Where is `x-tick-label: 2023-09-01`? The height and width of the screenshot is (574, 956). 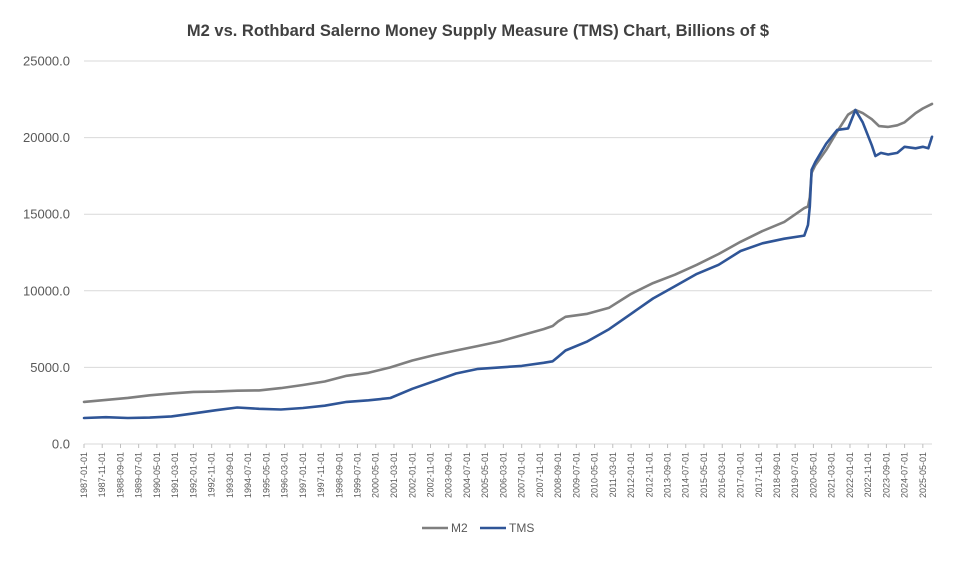 x-tick-label: 2023-09-01 is located at coordinates (886, 475).